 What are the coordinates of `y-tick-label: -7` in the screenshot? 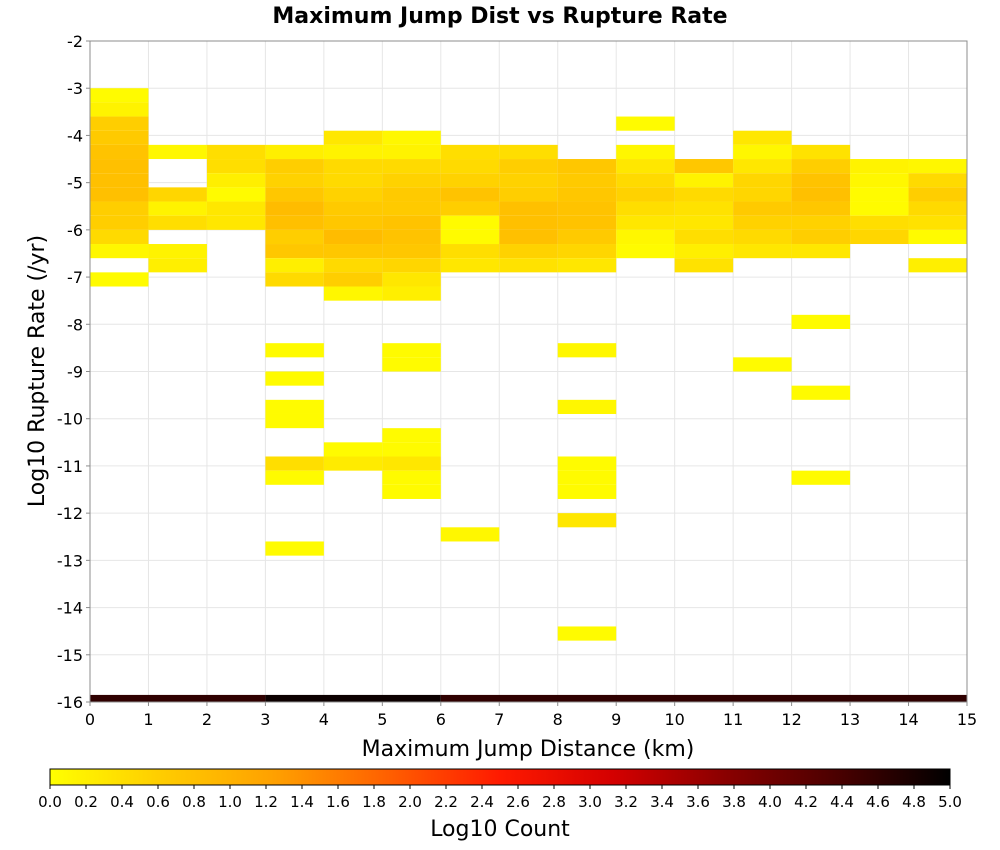 It's located at (75, 277).